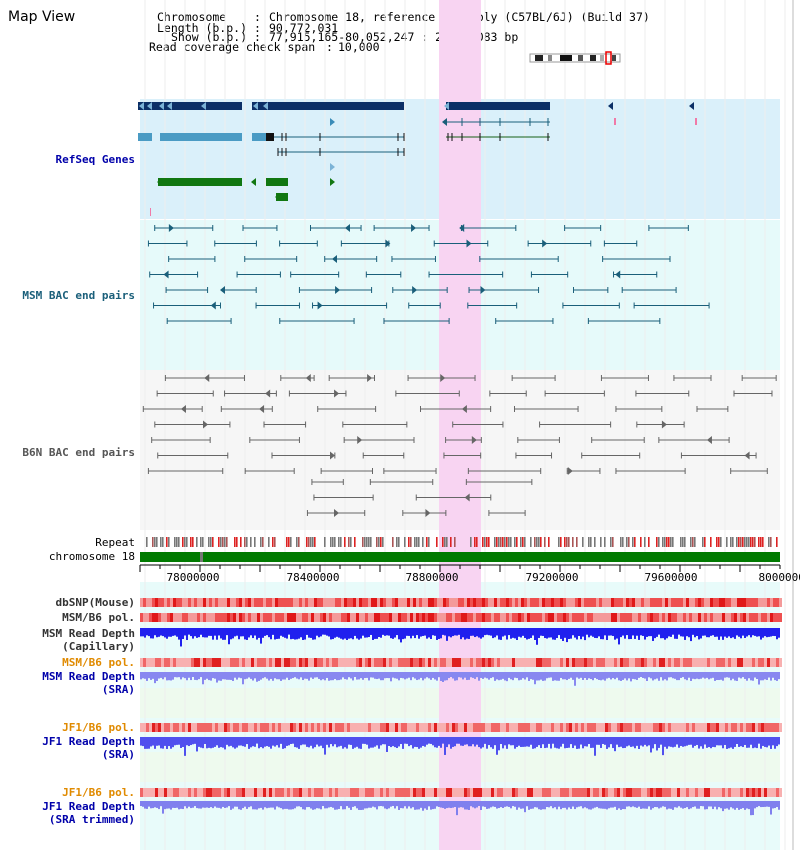 The height and width of the screenshot is (850, 800). What do you see at coordinates (78, 452) in the screenshot?
I see `track-label-b6n-bac: B6N BAC end pairs` at bounding box center [78, 452].